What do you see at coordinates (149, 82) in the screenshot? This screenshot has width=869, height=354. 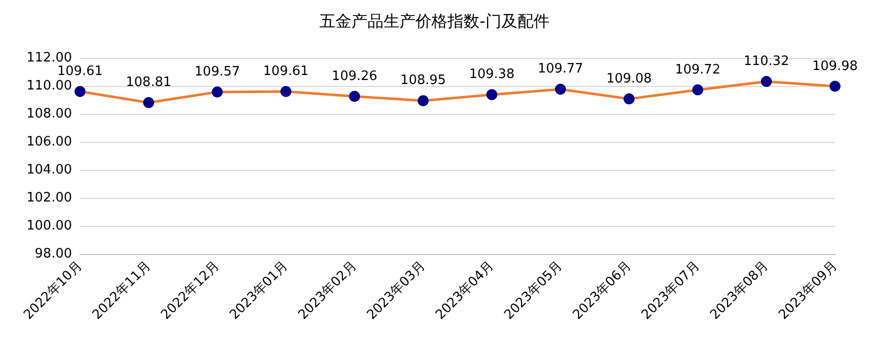 I see `data-label: 108.81` at bounding box center [149, 82].